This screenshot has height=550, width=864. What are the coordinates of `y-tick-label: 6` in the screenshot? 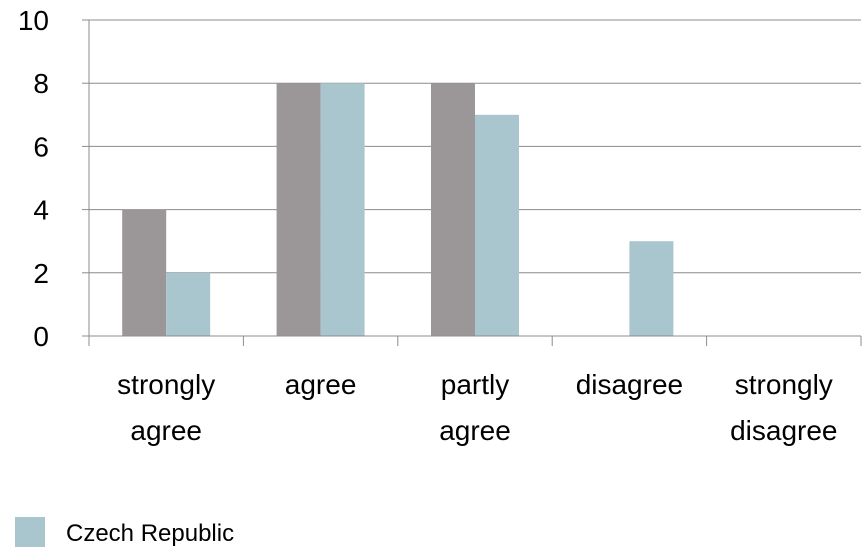 It's located at (41, 146).